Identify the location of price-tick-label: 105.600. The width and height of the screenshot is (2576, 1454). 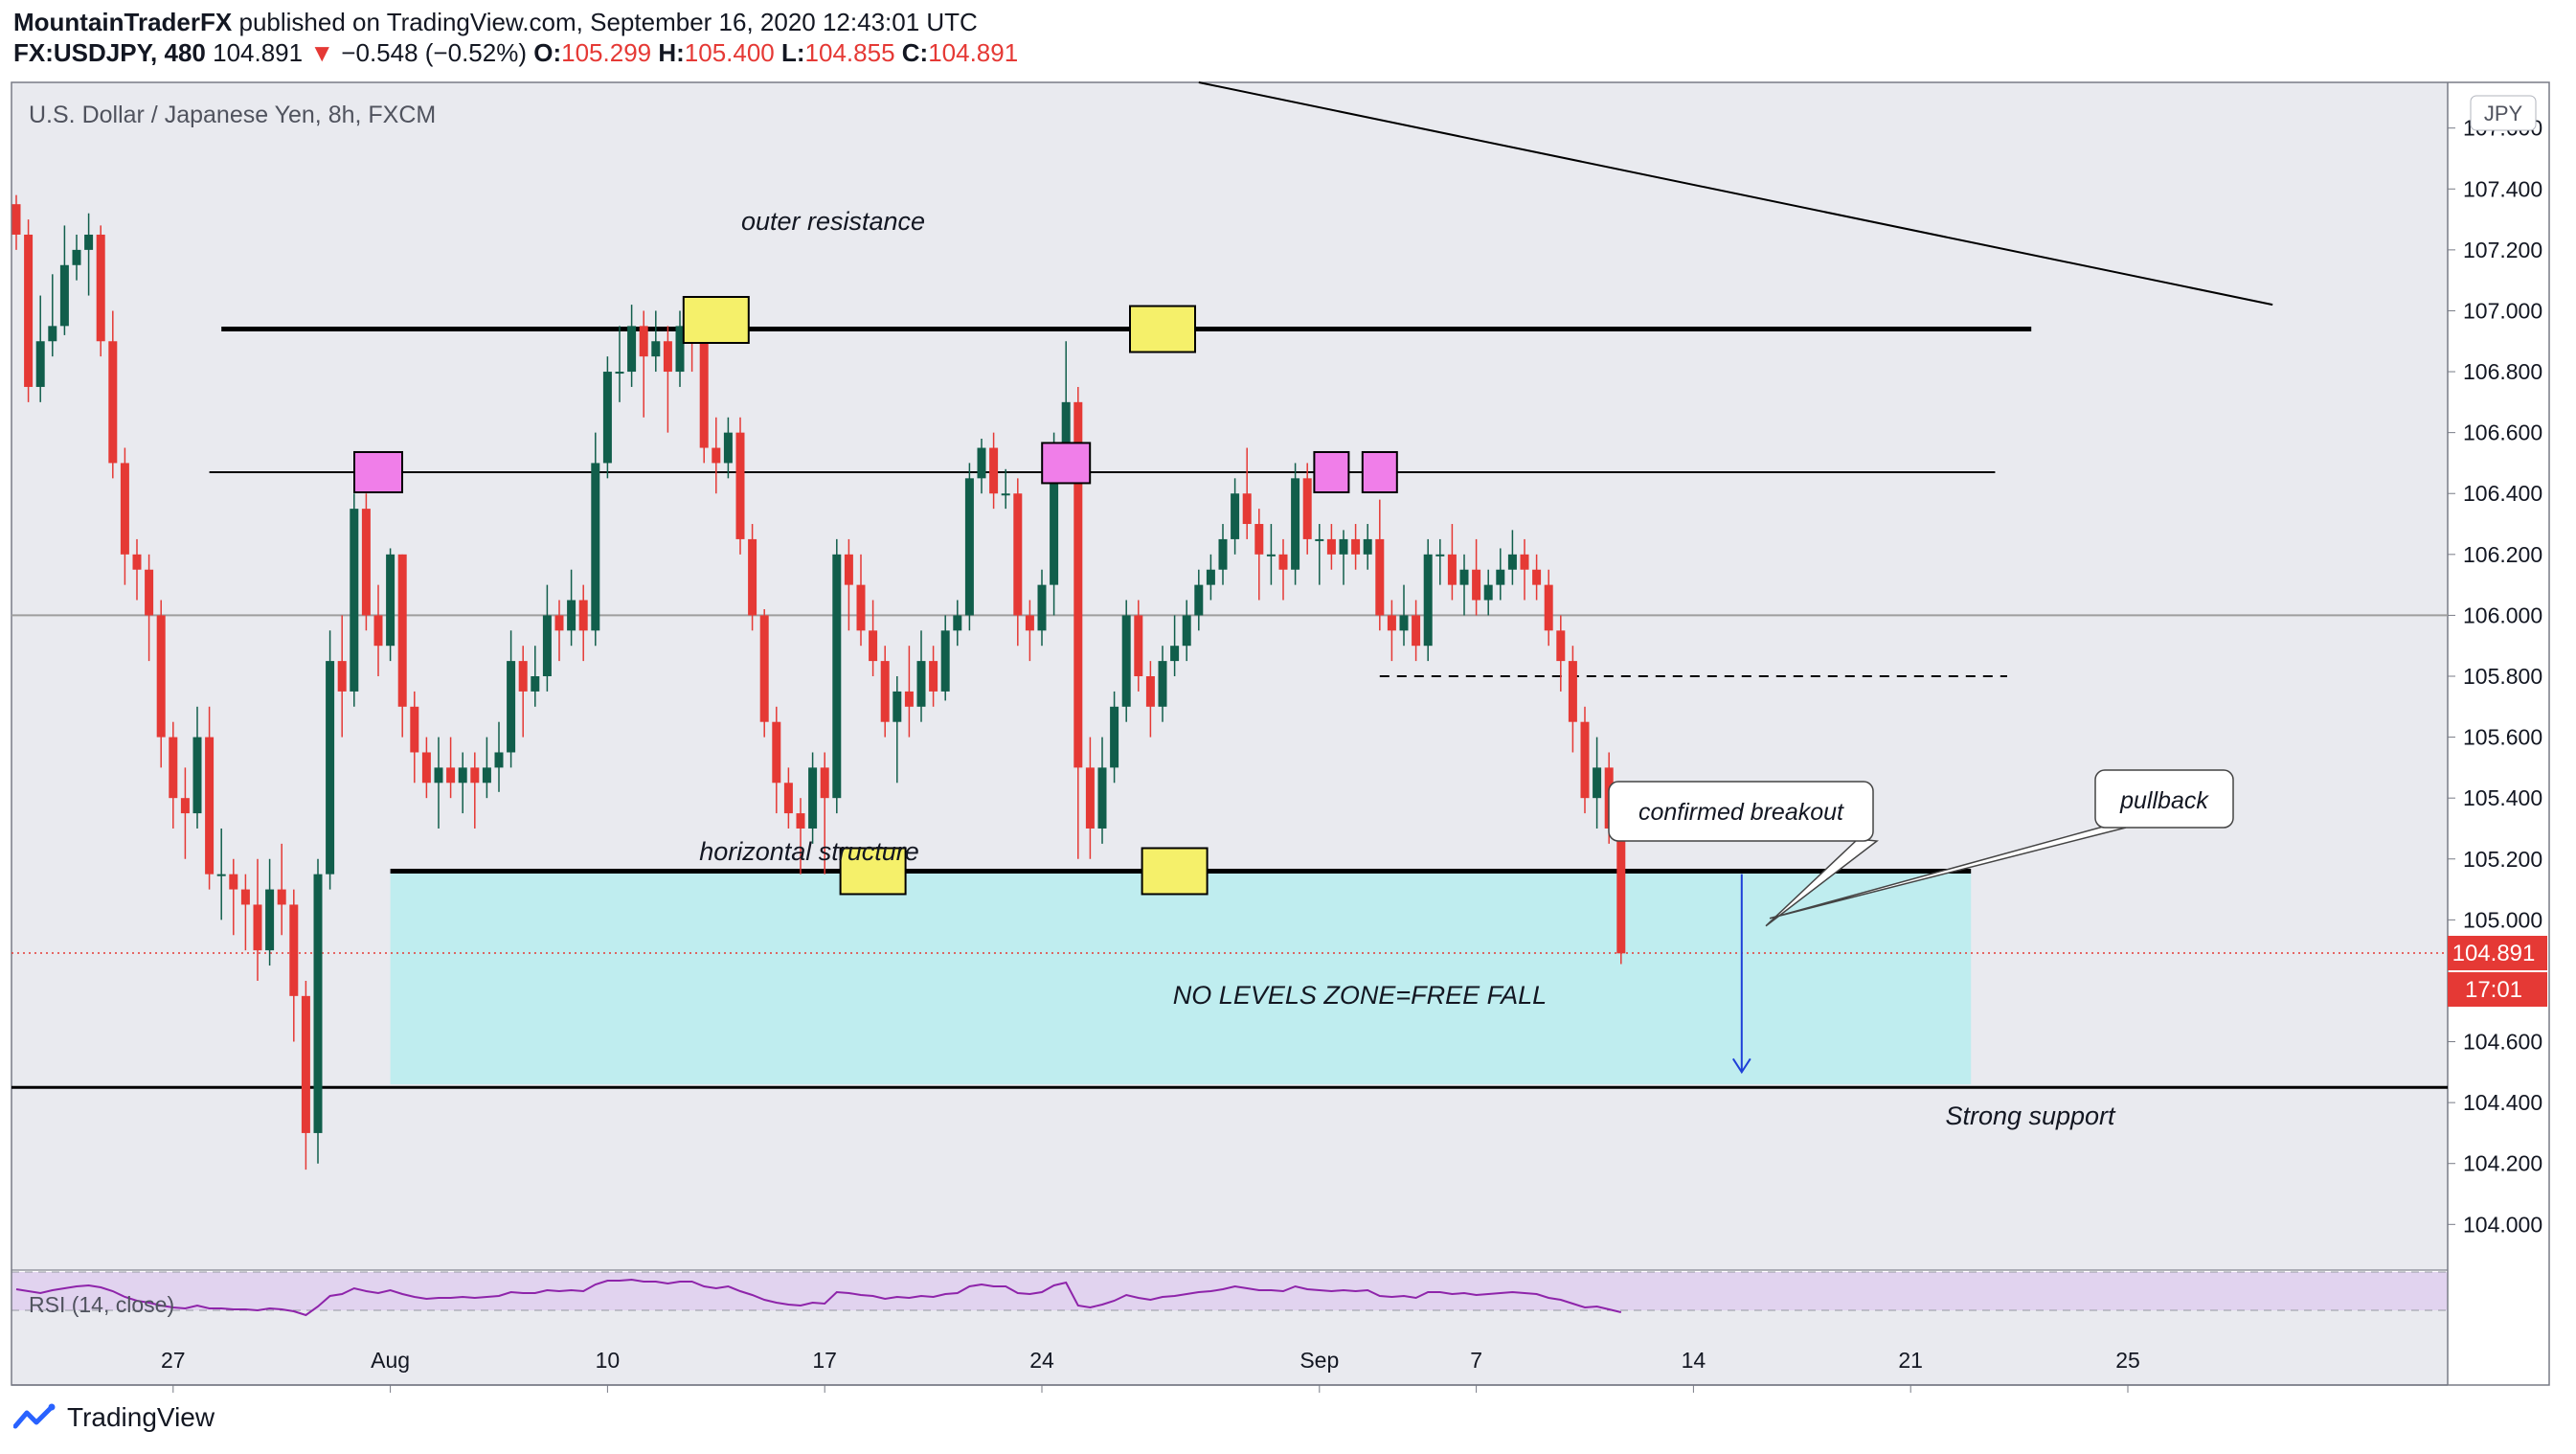
(2502, 737).